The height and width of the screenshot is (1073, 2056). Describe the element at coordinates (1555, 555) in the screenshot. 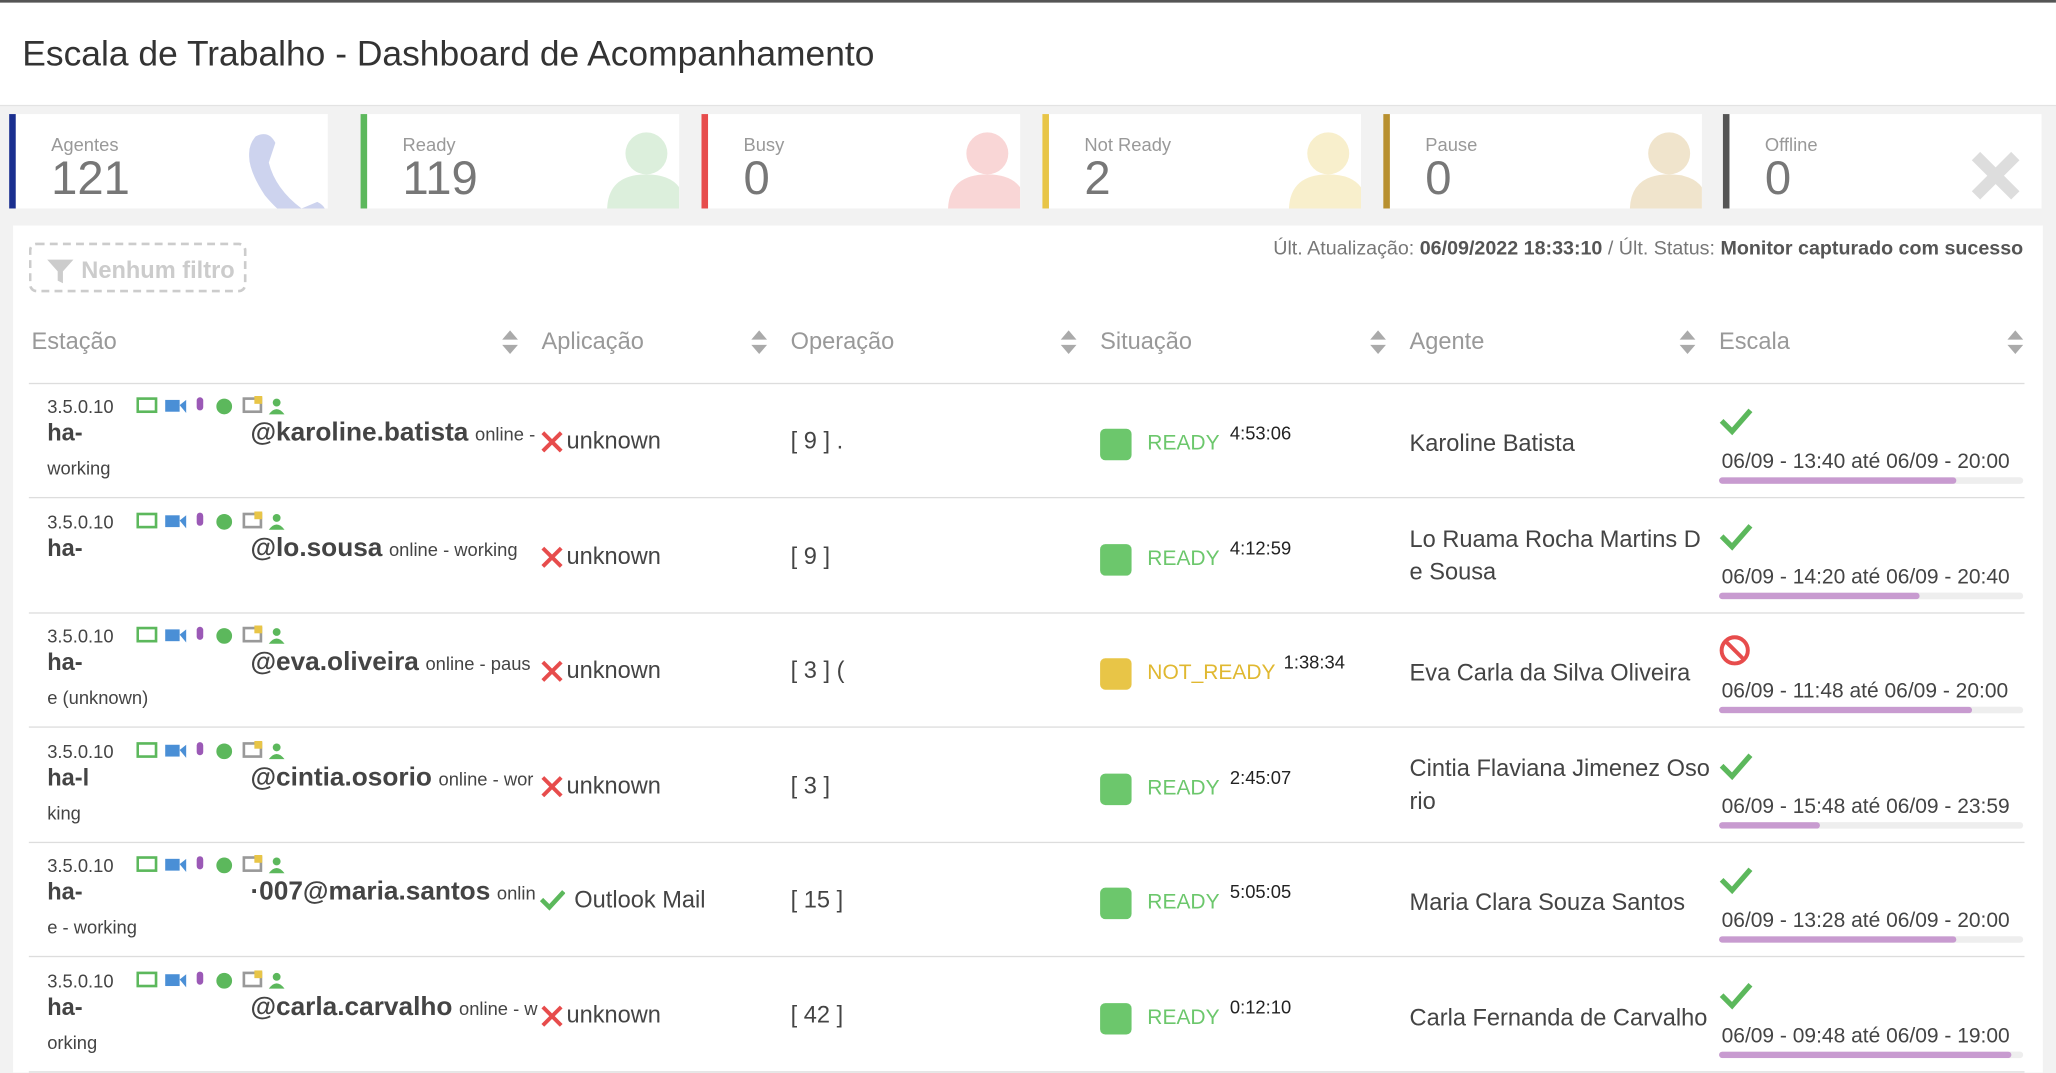

I see `agent: Lo Ruama Rocha Martins De Sousa` at that location.